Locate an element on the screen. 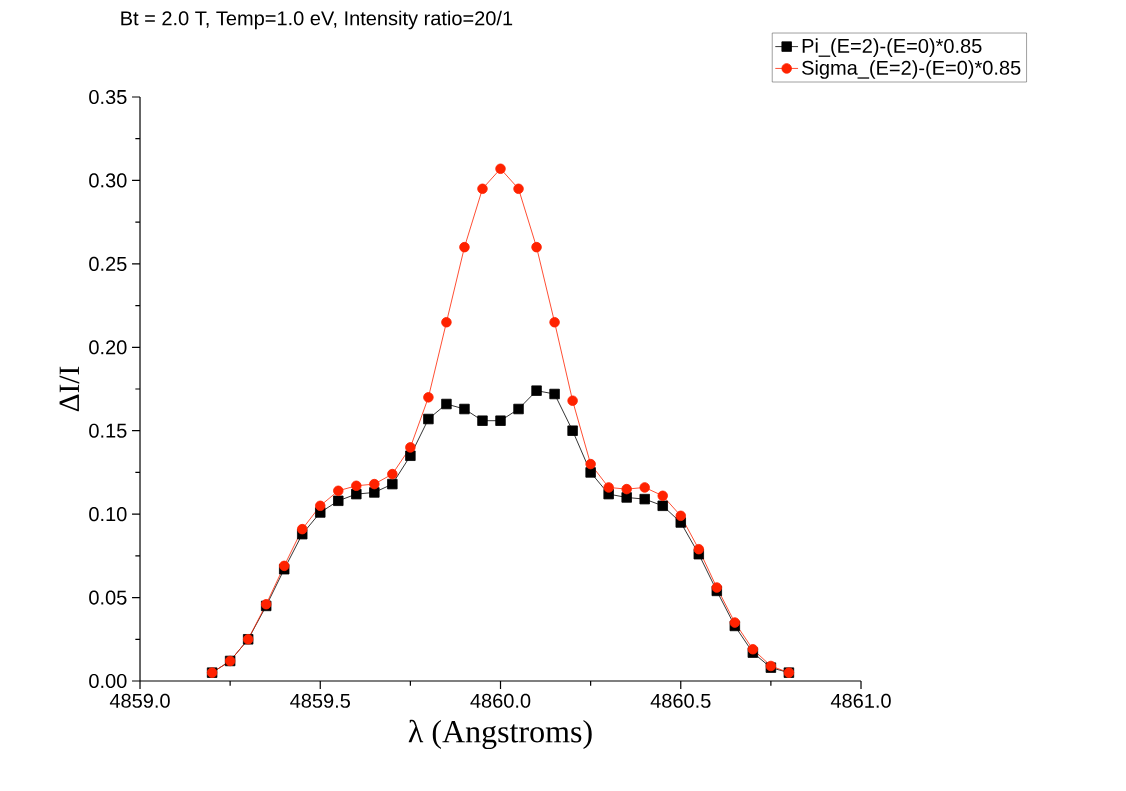  y-tick-label: 0.10 is located at coordinates (108, 514).